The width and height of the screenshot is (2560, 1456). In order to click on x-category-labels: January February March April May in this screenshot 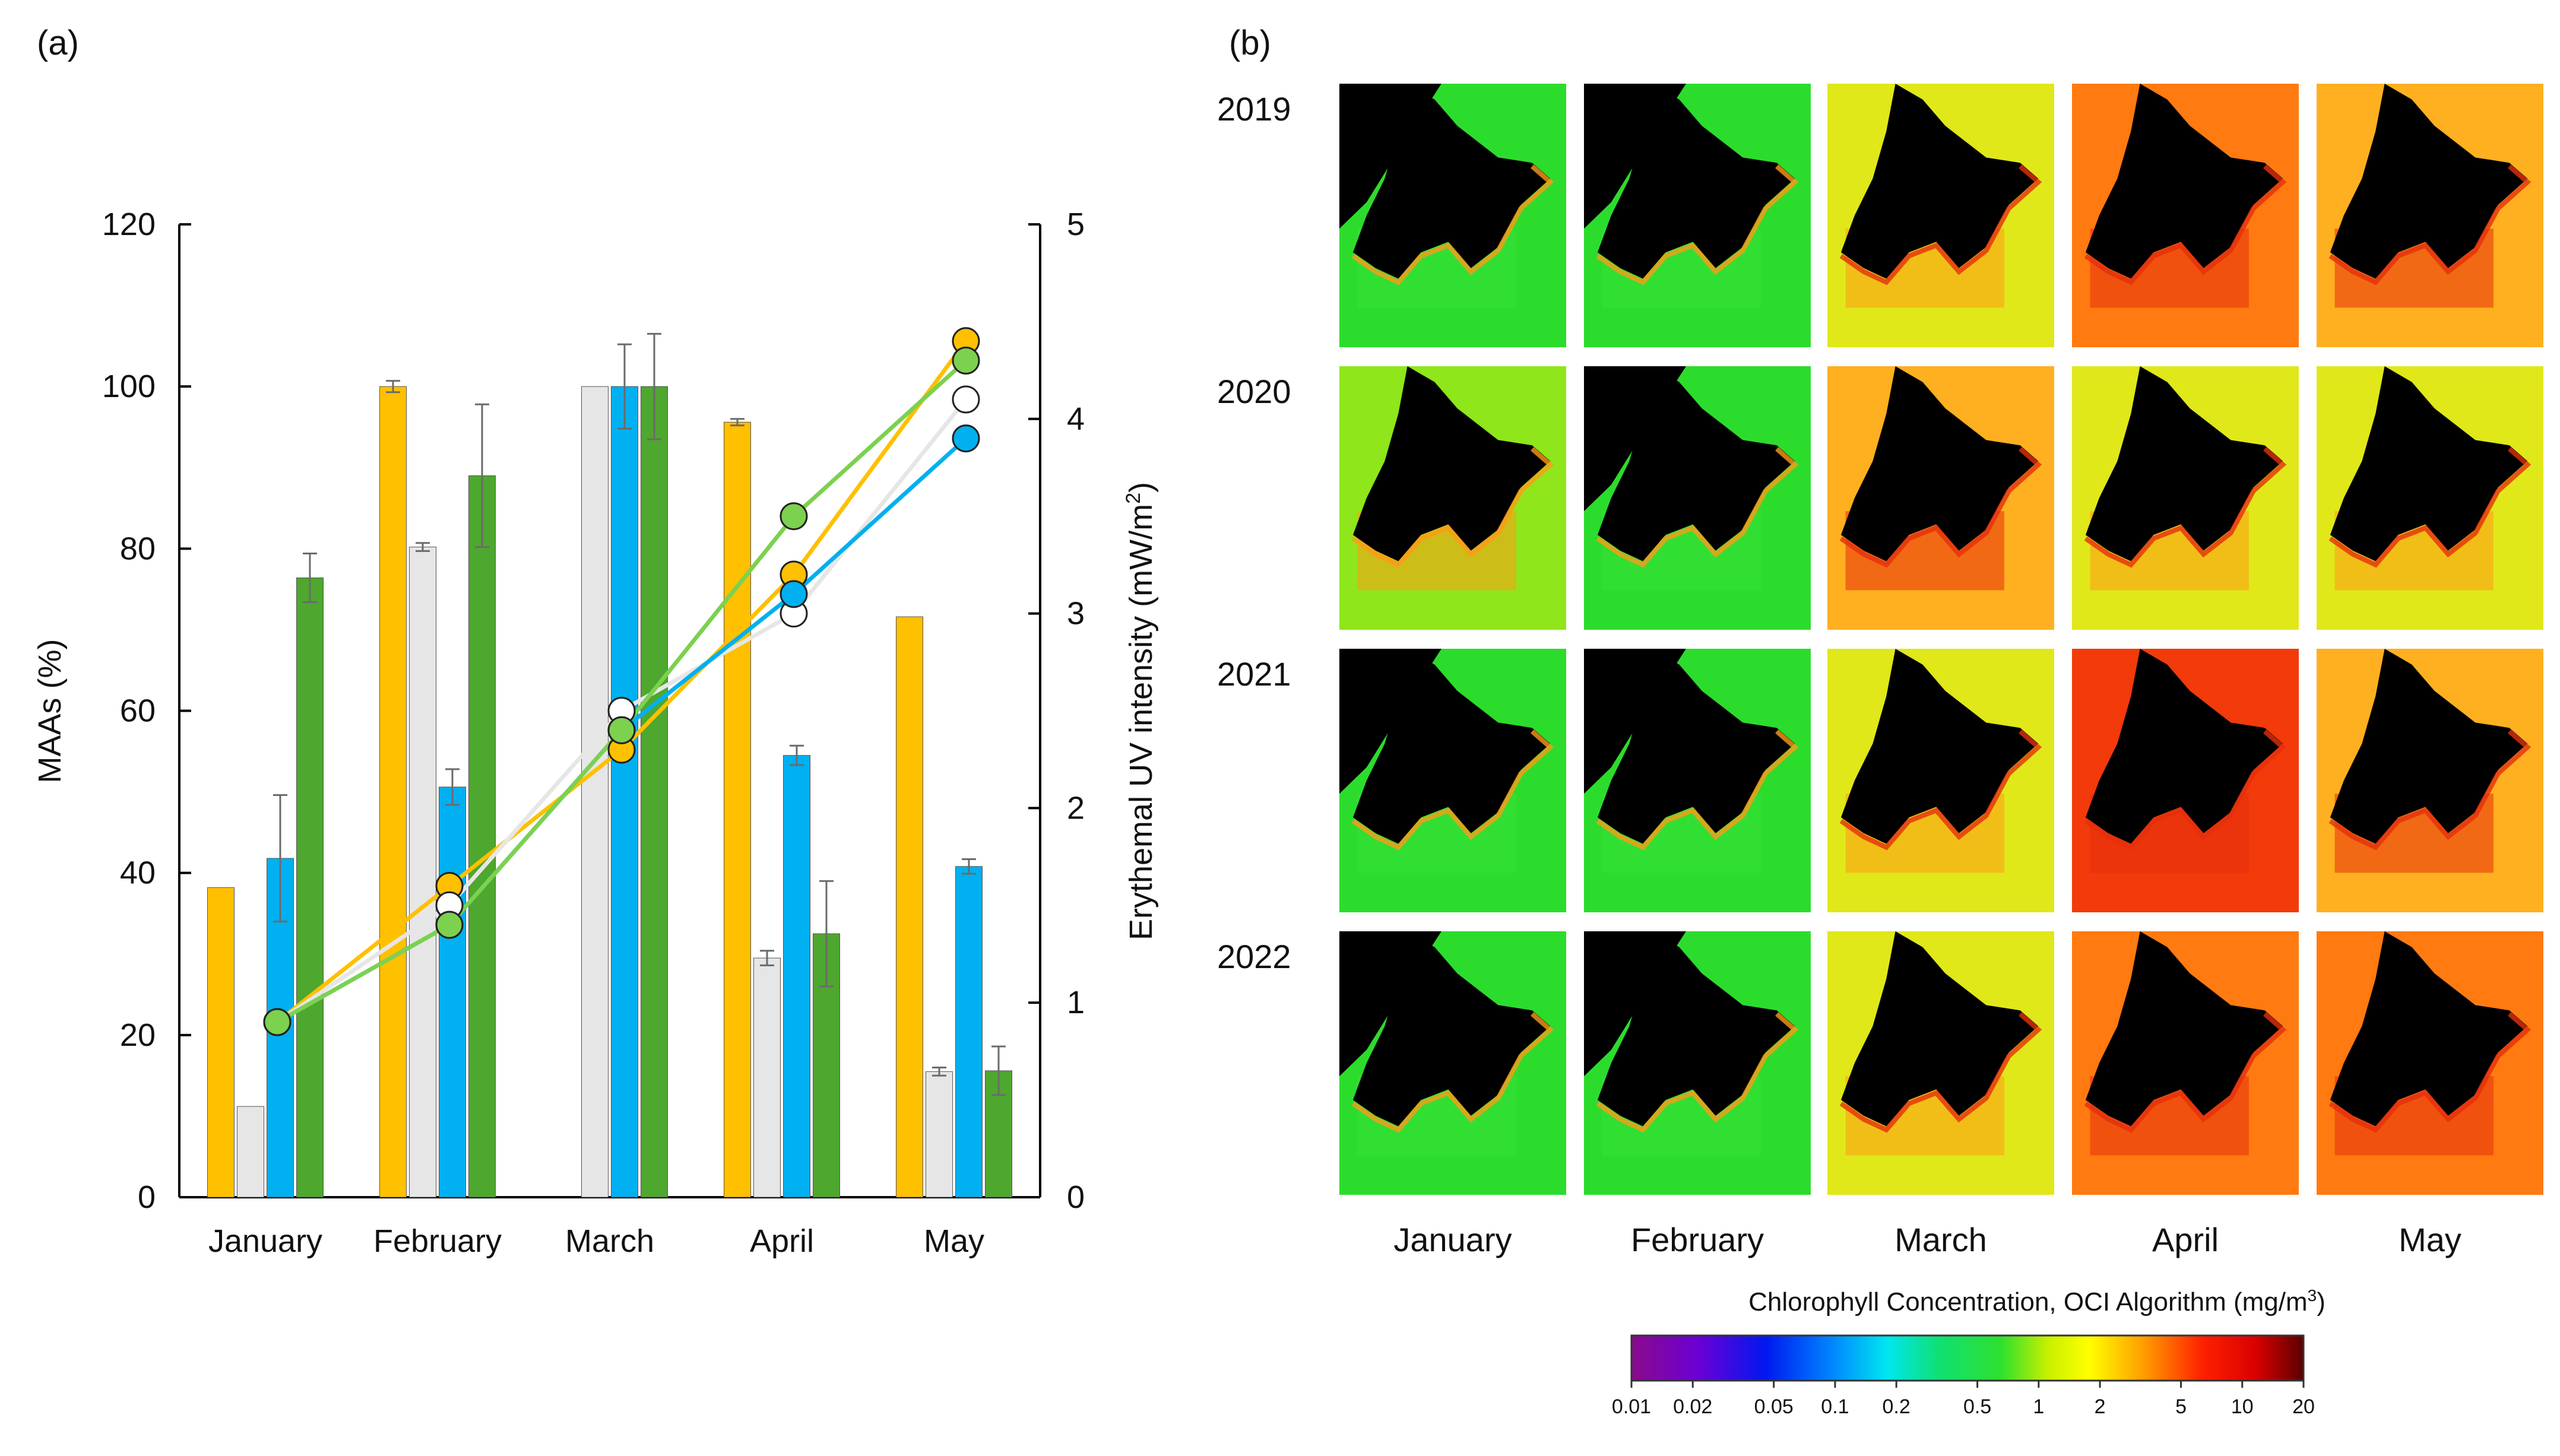, I will do `click(596, 1241)`.